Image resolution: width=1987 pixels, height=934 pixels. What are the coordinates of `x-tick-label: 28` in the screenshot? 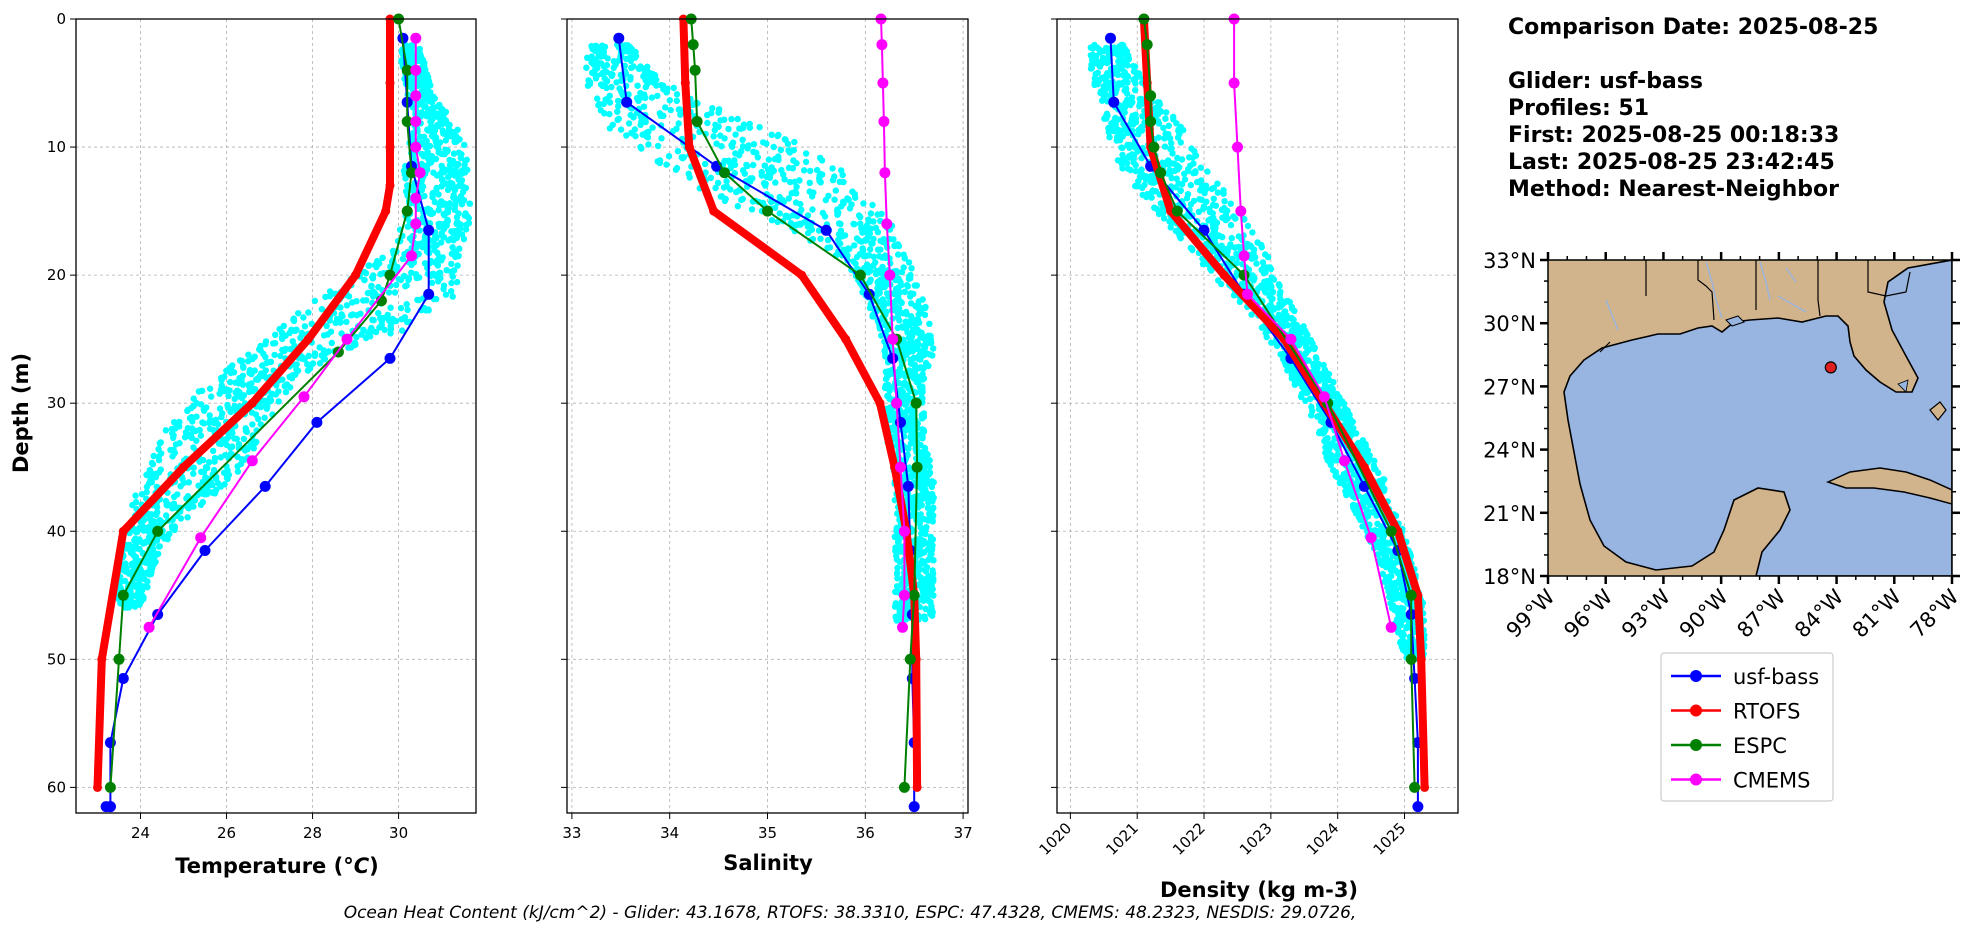 It's located at (312, 833).